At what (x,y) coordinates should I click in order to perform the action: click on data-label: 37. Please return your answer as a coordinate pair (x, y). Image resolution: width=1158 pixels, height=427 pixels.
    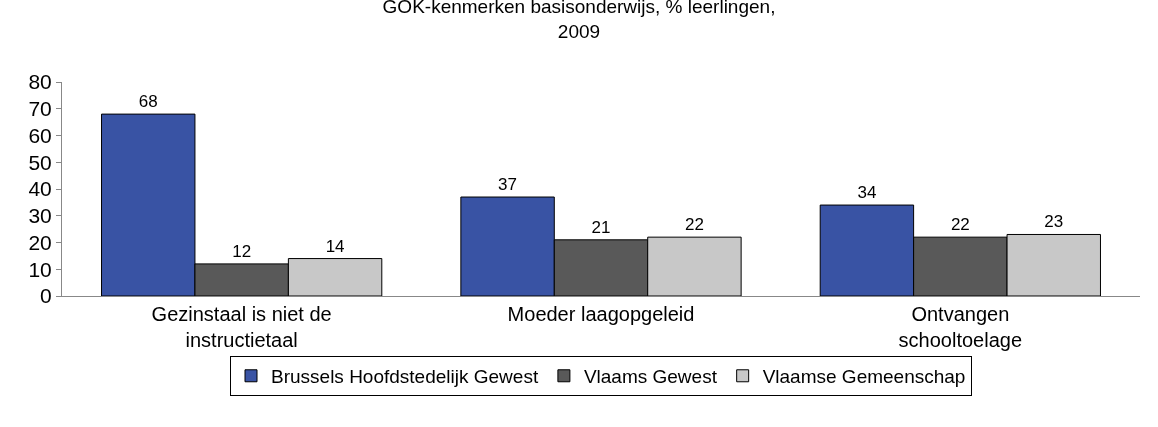
    Looking at the image, I should click on (508, 185).